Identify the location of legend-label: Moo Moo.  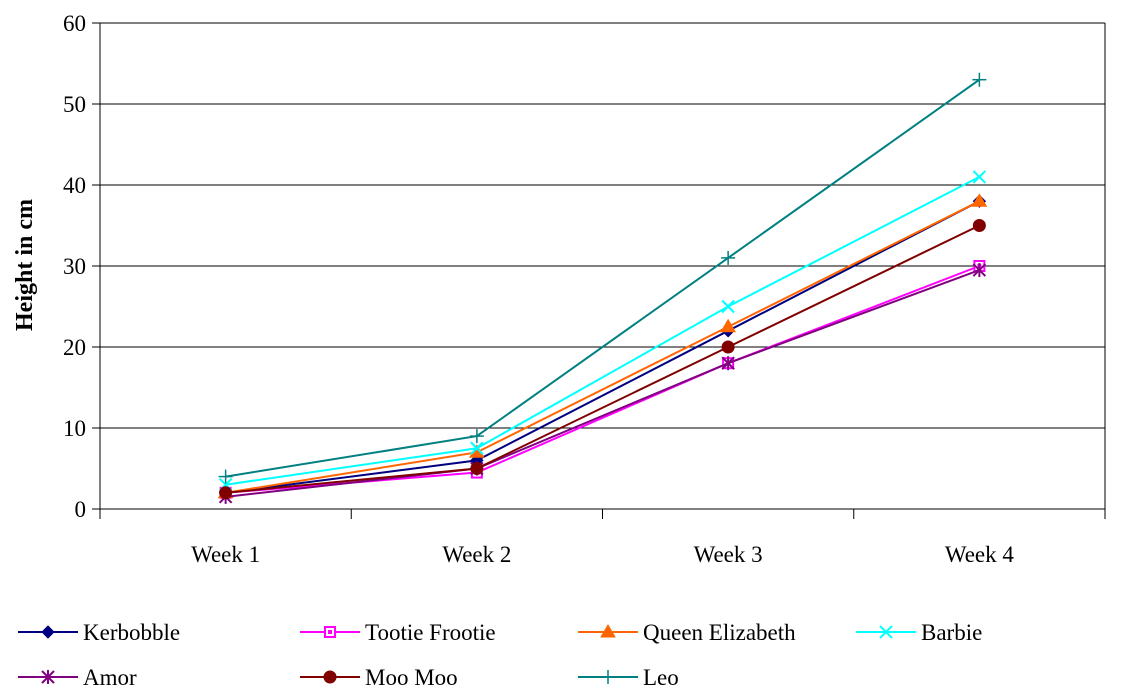
(411, 677).